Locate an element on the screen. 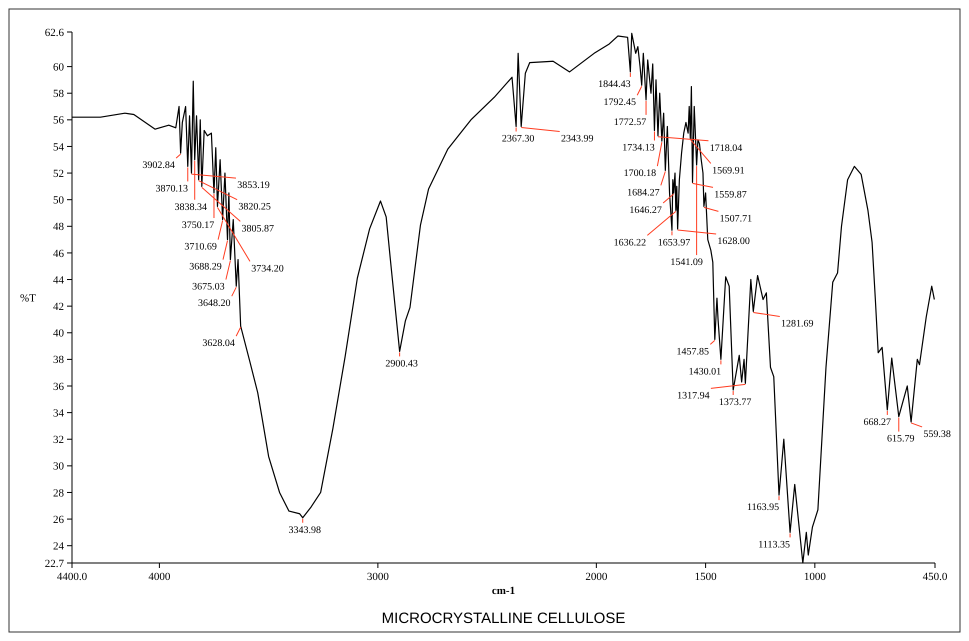 Image resolution: width=969 pixels, height=641 pixels. annotation: 1541.09 is located at coordinates (686, 262).